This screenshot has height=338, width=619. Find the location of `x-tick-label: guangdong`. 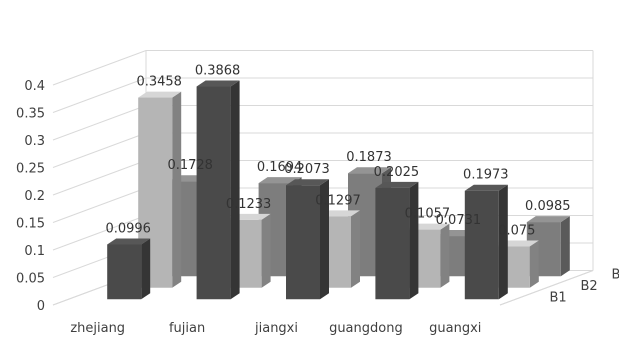

x-tick-label: guangdong is located at coordinates (366, 328).